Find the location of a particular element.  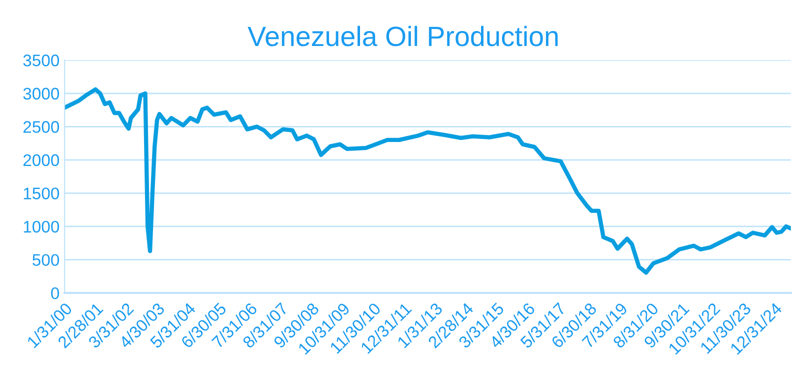

y-tick-label: 3000 is located at coordinates (41, 94).